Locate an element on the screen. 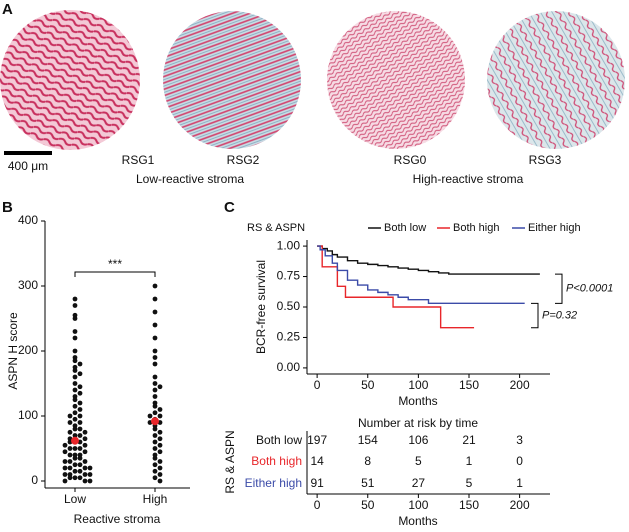  significance-bracket is located at coordinates (115, 274).